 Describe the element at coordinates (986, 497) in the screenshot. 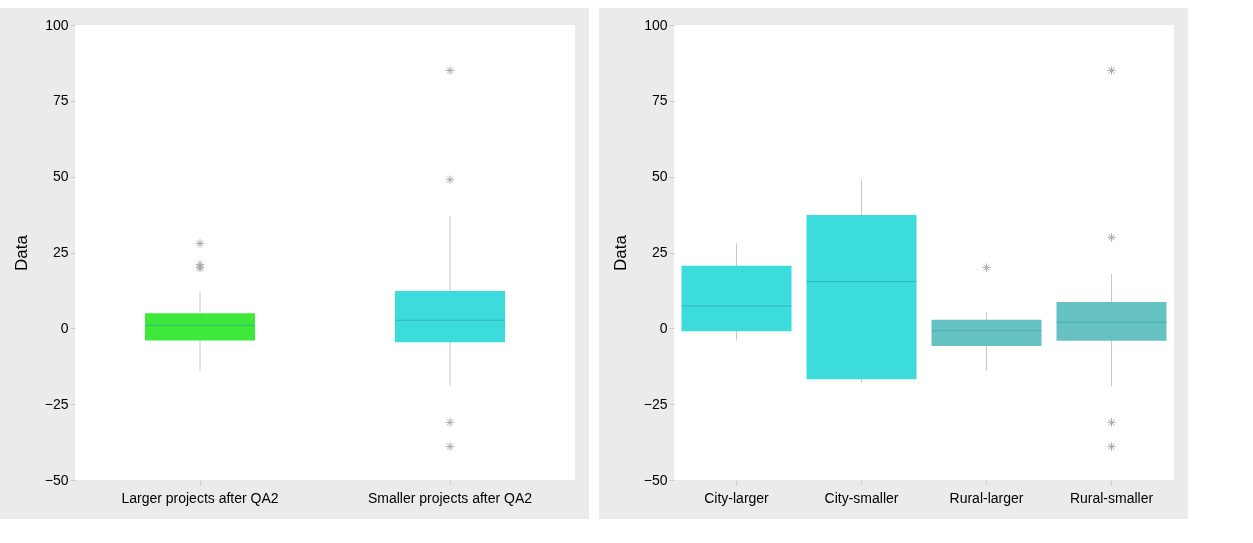

I see `x-tick-label: Rural-larger` at that location.